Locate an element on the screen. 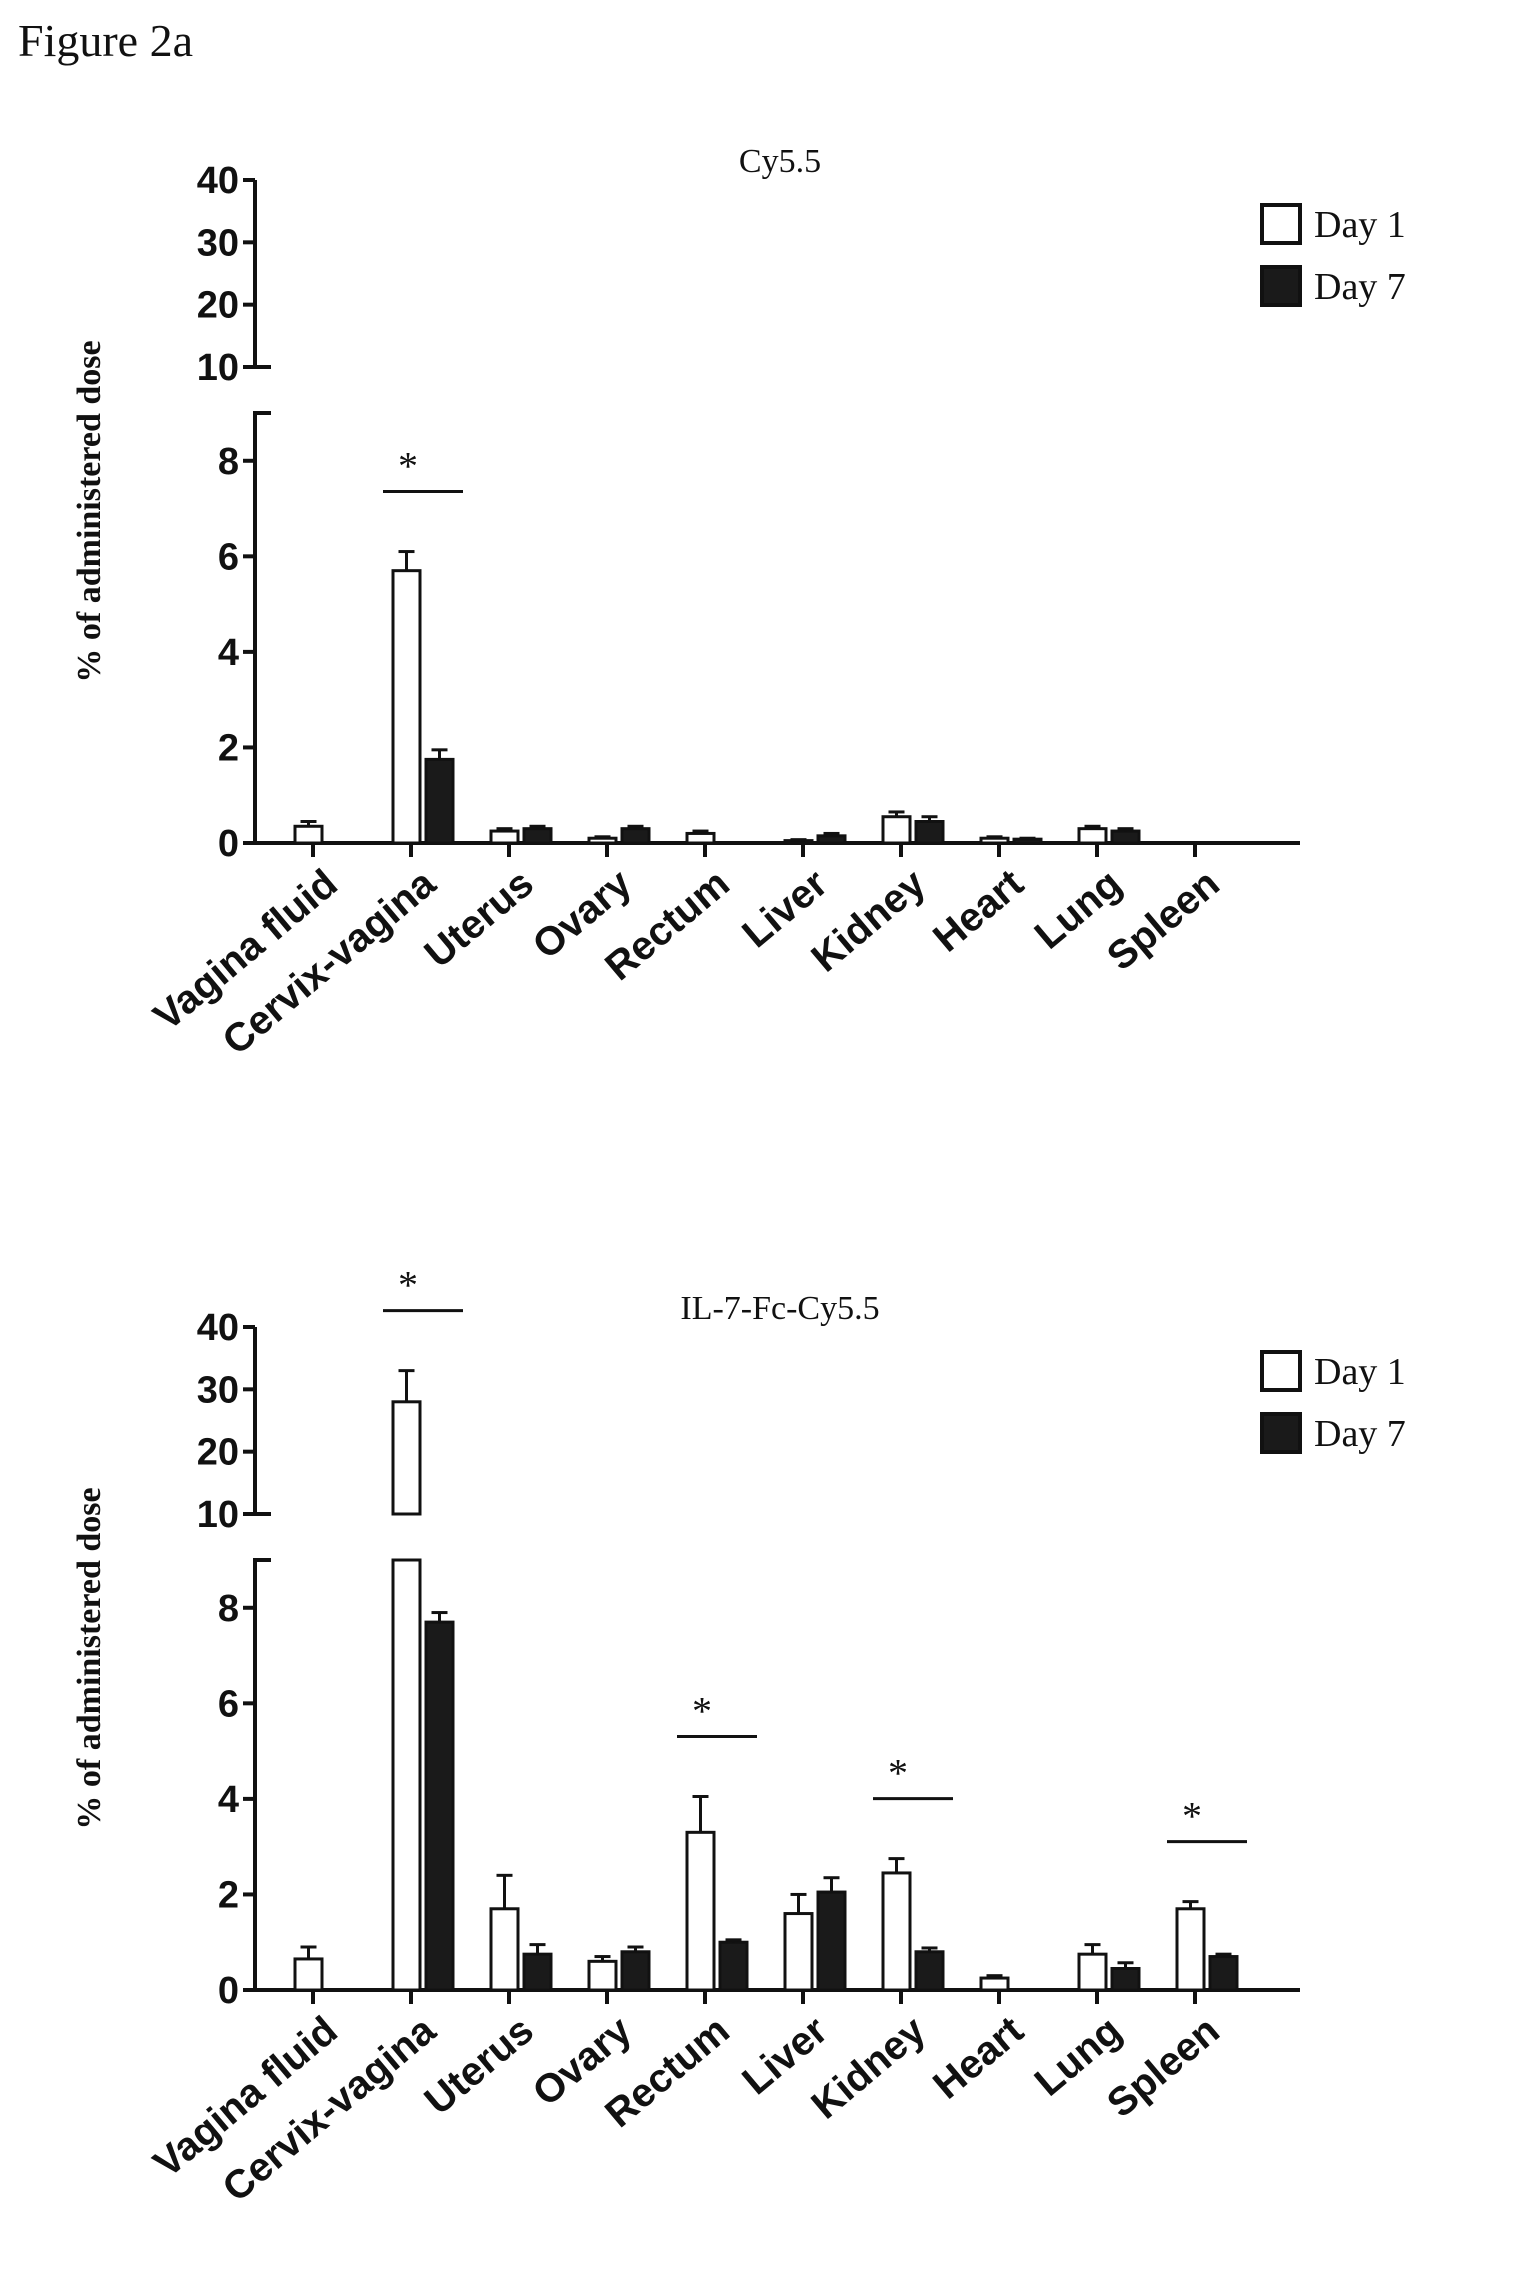 This screenshot has height=2294, width=1526. bar-day-7-rectum is located at coordinates (733, 1966).